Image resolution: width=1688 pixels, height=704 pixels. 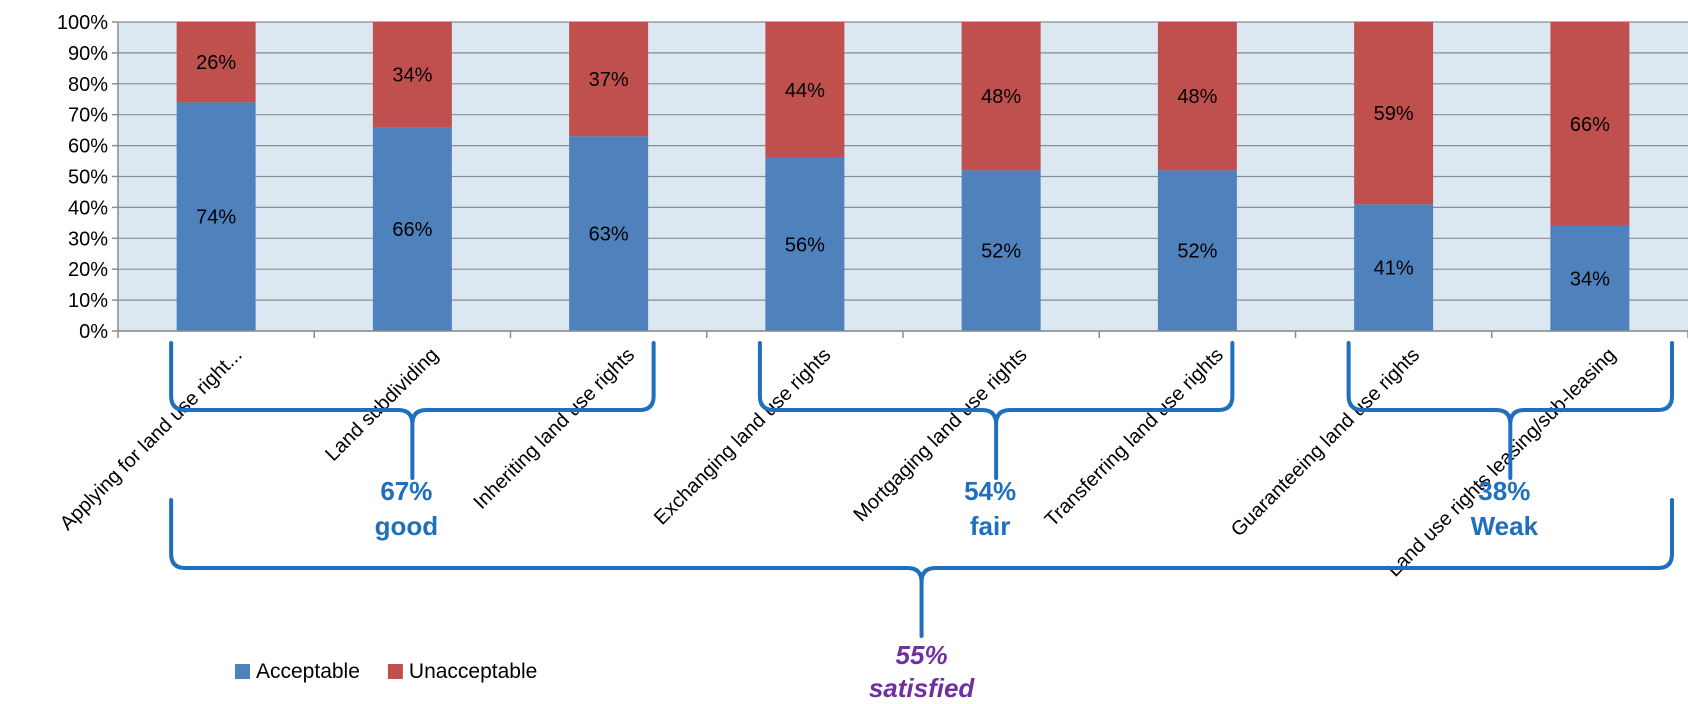 I want to click on group-rating: good, so click(x=407, y=526).